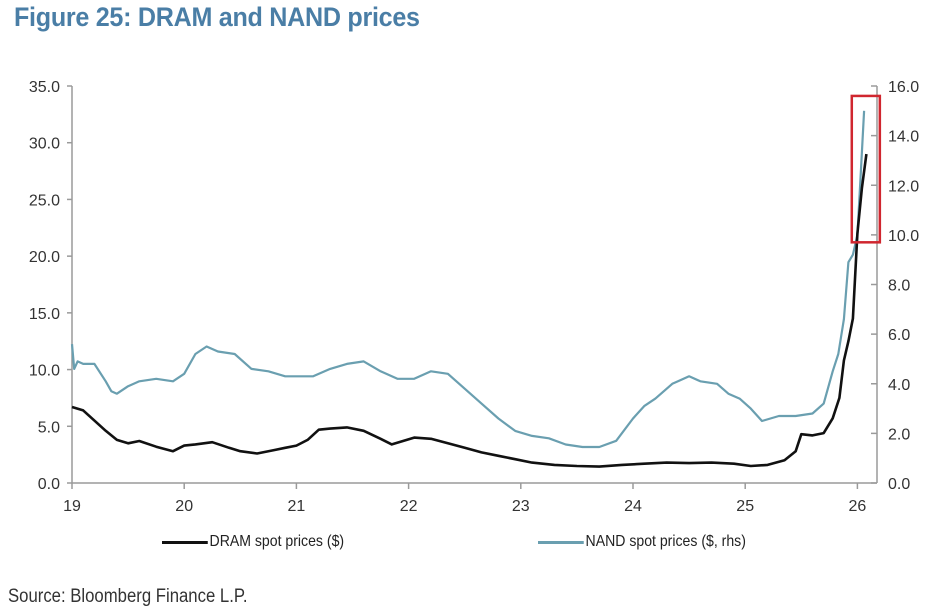 The width and height of the screenshot is (935, 614). What do you see at coordinates (665, 541) in the screenshot?
I see `nand-legend-label: NAND spot prices ($, rhs)` at bounding box center [665, 541].